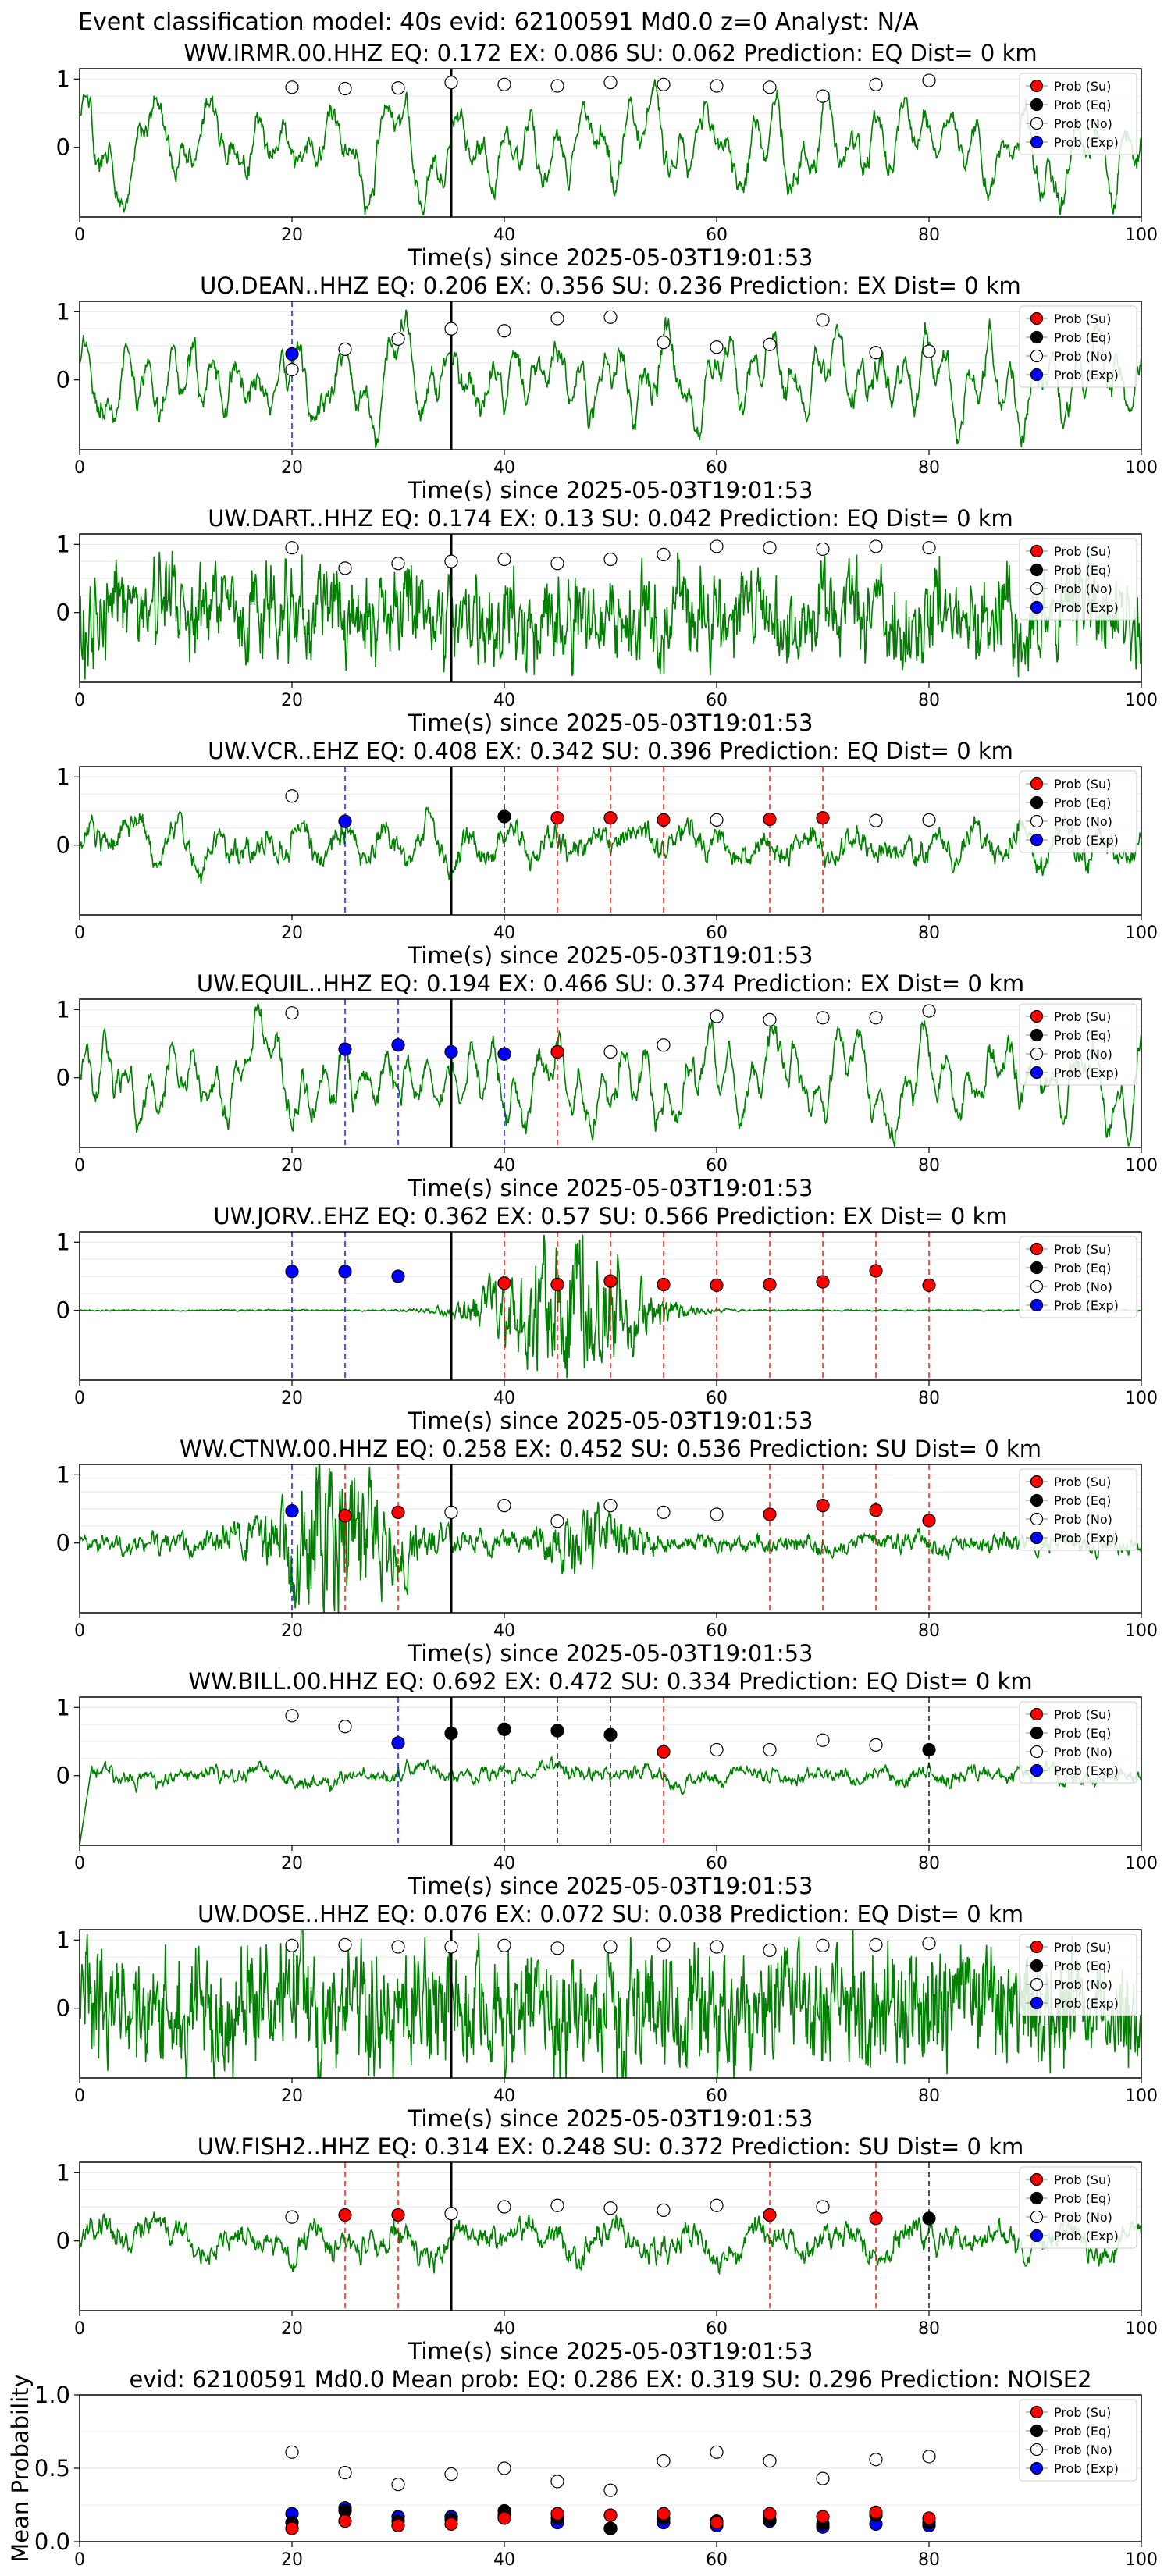 This screenshot has width=1171, height=2576. I want to click on x-tick-label: 80, so click(929, 1398).